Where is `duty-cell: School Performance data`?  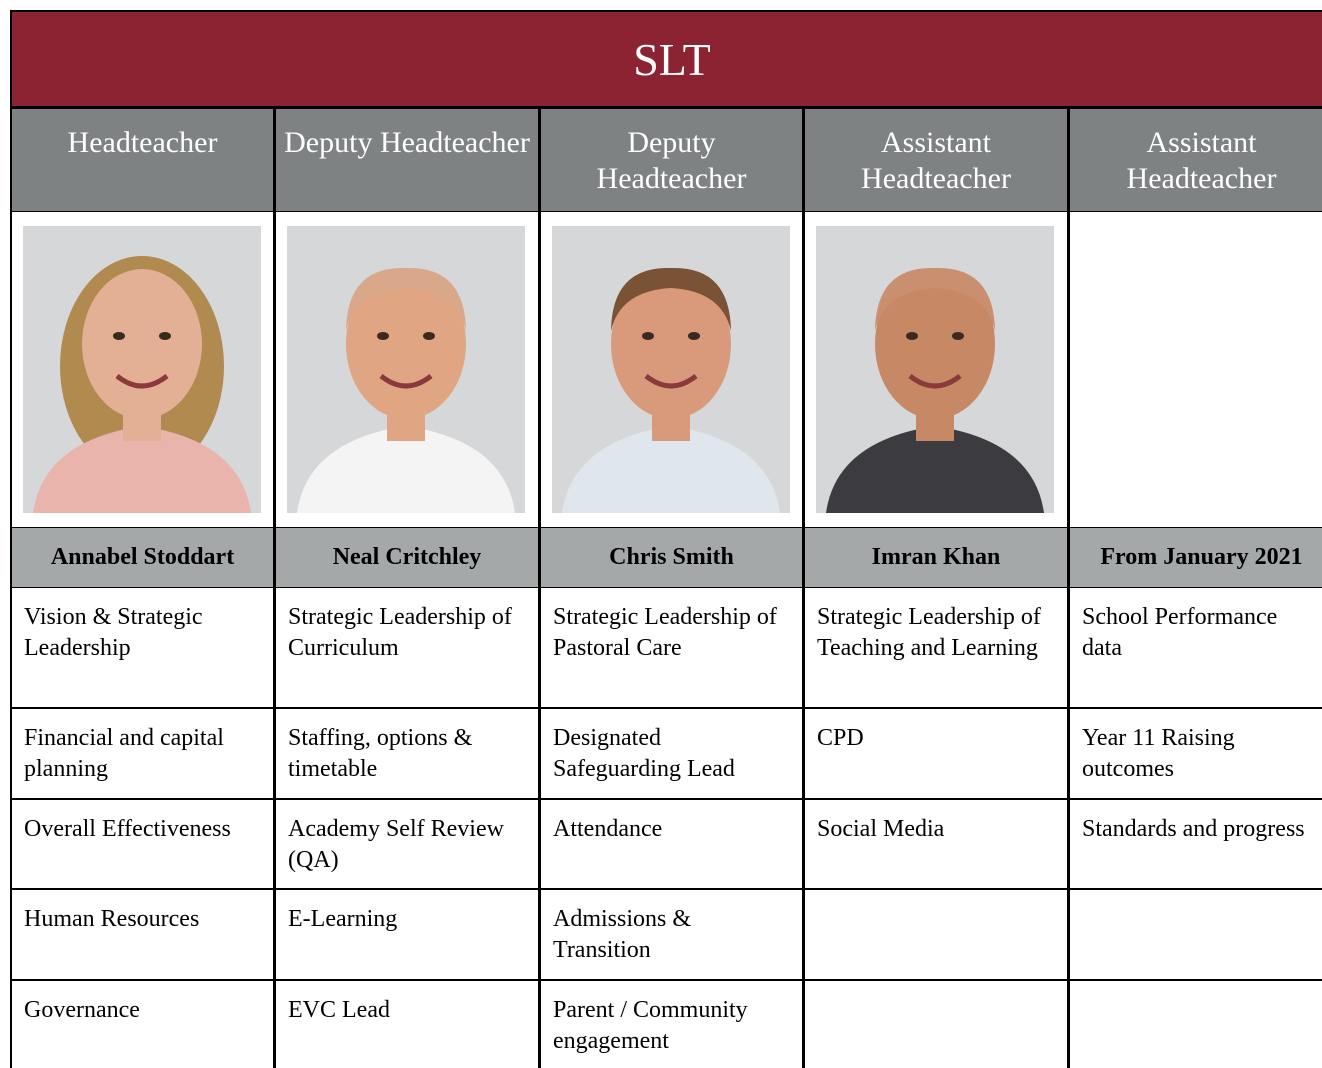 duty-cell: School Performance data is located at coordinates (1195, 648).